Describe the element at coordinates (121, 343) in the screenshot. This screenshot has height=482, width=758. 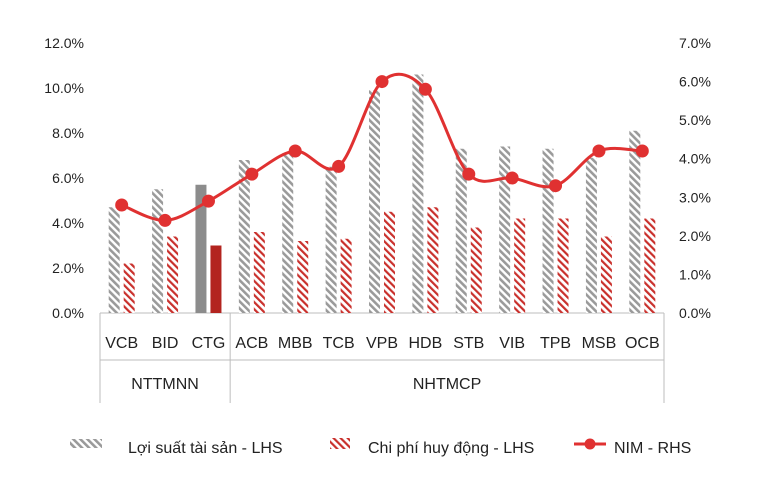
I see `category-label: VCB` at that location.